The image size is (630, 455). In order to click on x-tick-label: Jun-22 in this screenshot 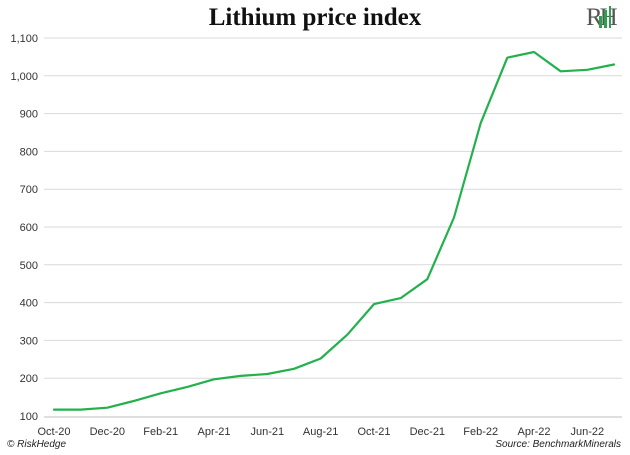, I will do `click(588, 432)`.